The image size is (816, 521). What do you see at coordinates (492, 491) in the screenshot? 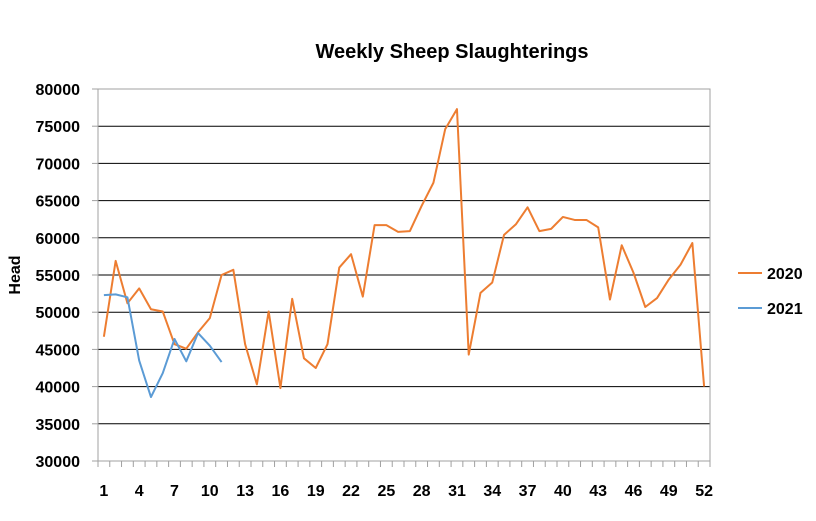
I see `x-tick-label: 34` at bounding box center [492, 491].